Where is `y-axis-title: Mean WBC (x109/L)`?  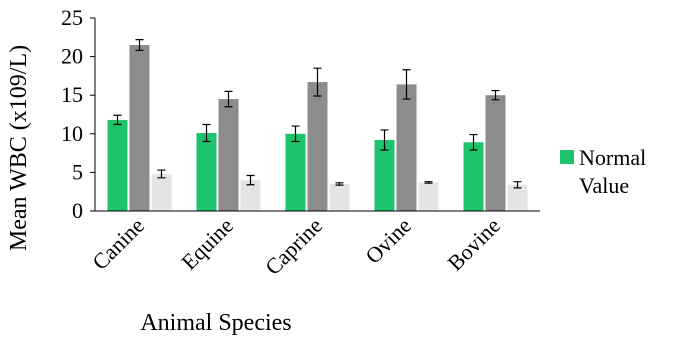 y-axis-title: Mean WBC (x109/L) is located at coordinates (19, 148).